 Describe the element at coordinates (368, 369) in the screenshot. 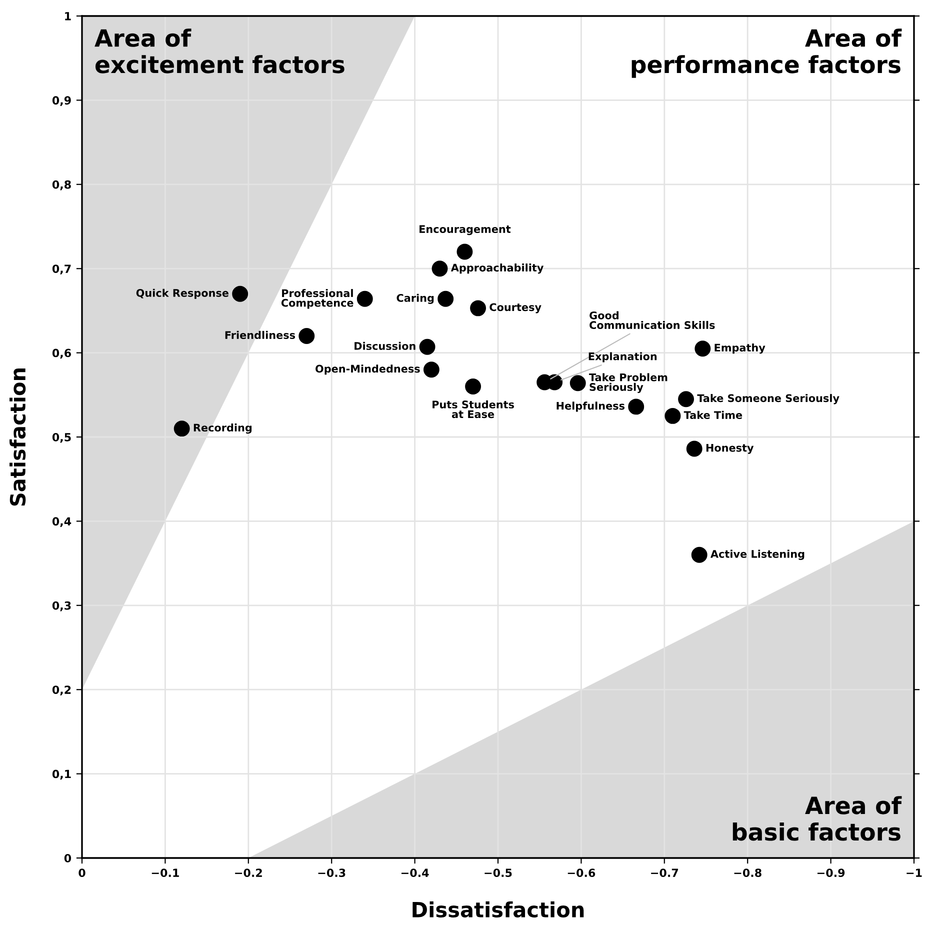

I see `annotation: Open-Mindedness` at that location.